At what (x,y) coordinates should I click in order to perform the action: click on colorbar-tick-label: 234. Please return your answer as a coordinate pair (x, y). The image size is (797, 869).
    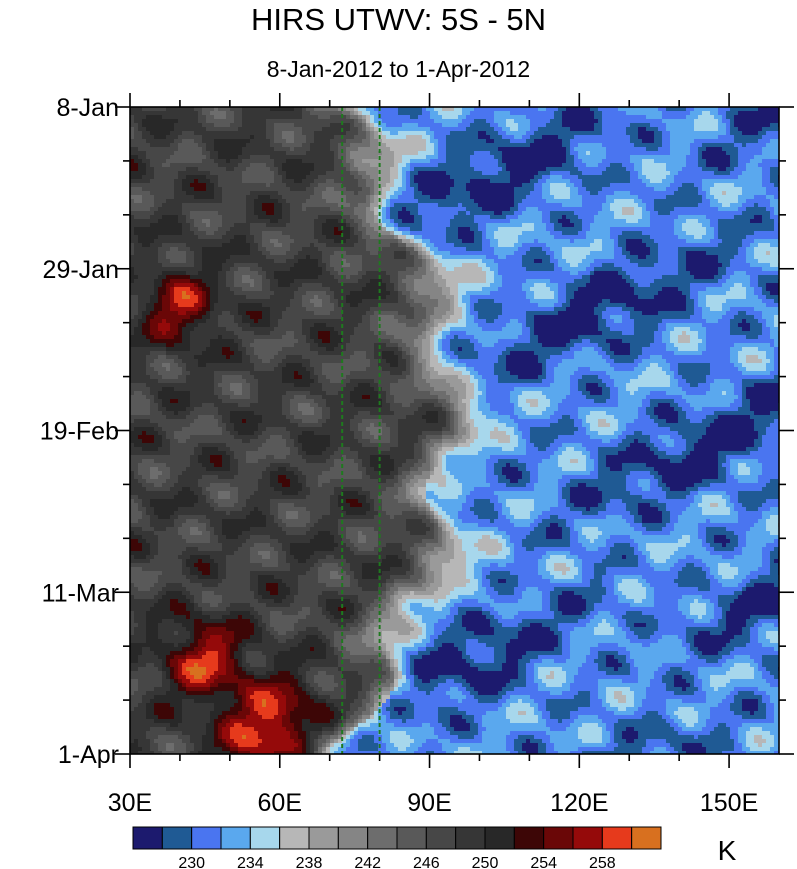
    Looking at the image, I should click on (250, 862).